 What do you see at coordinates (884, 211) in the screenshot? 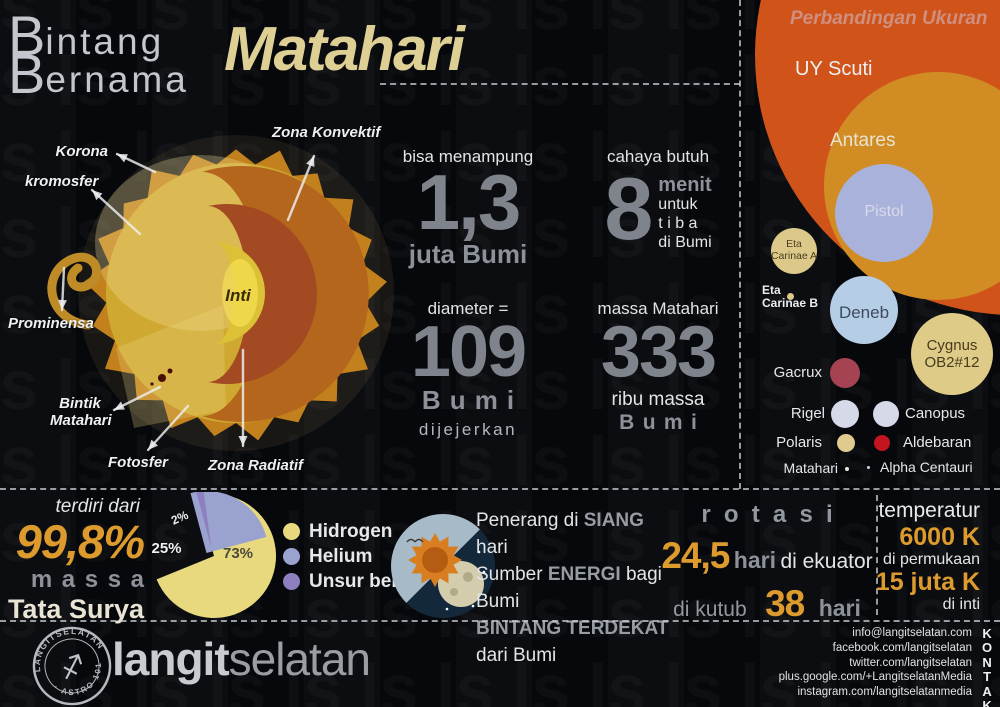
I see `star-label-pistol: Pistol` at bounding box center [884, 211].